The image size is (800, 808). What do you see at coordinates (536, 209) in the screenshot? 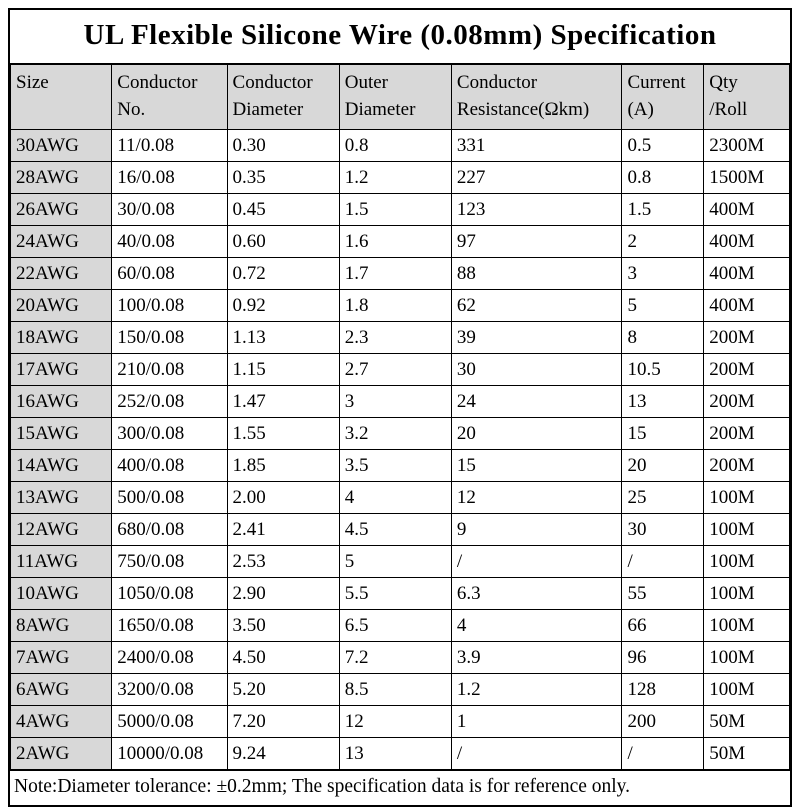
I see `data-cell: 123` at bounding box center [536, 209].